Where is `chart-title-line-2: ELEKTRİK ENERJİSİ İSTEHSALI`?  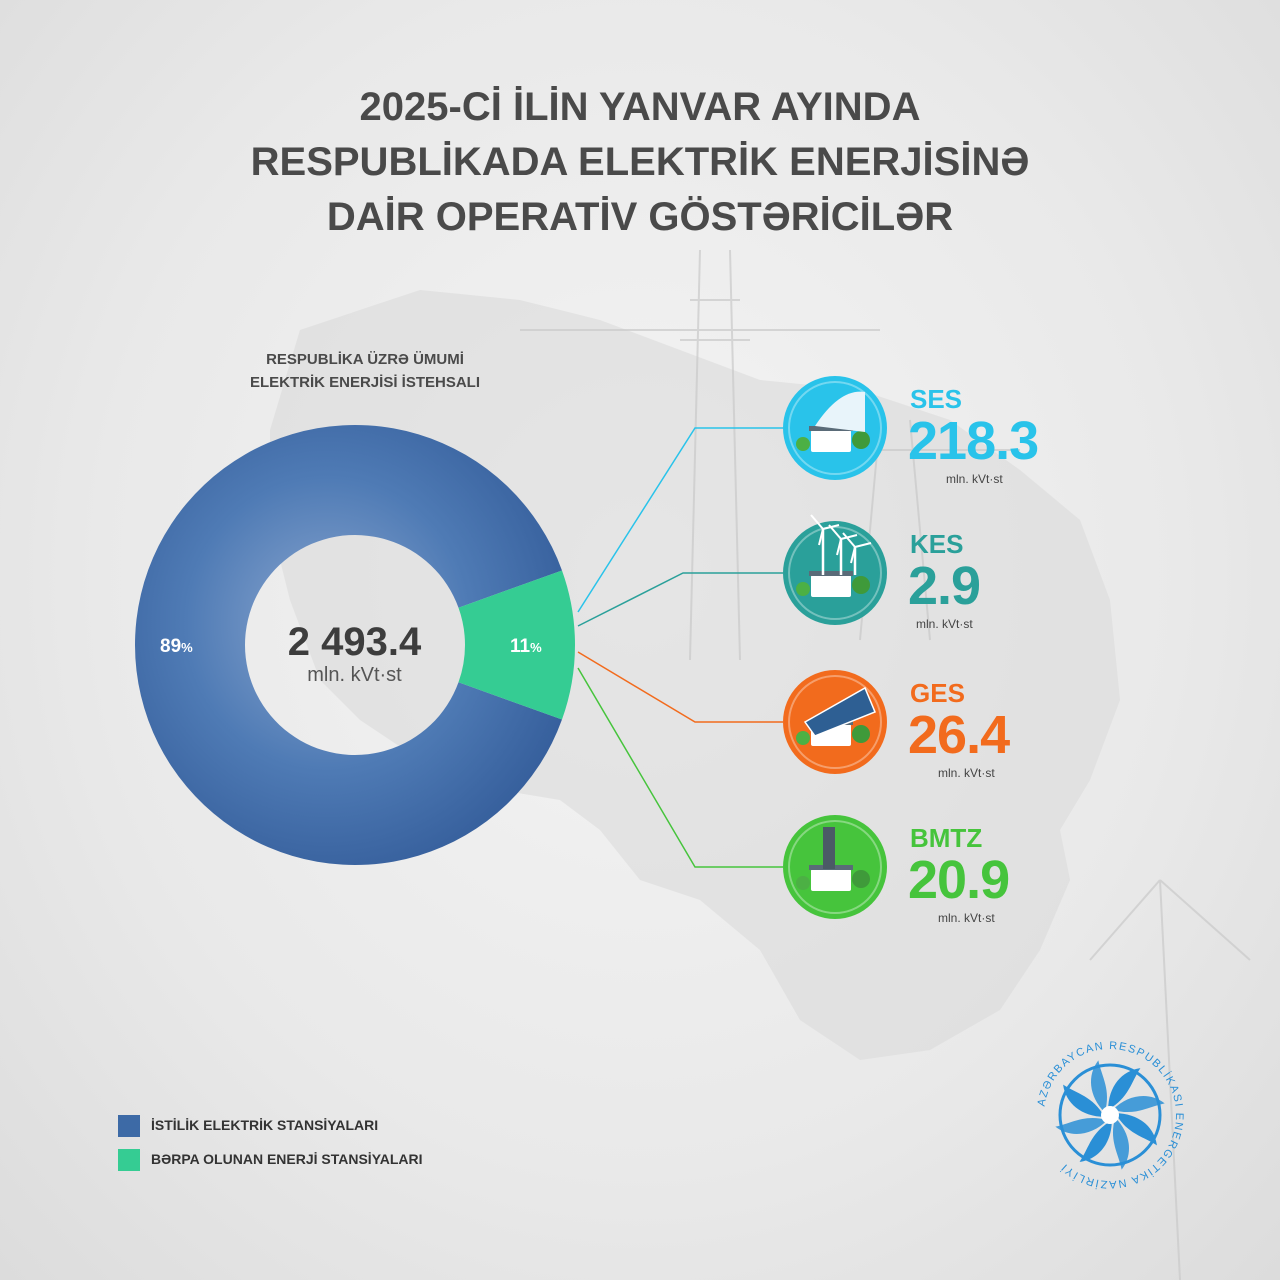
chart-title-line-2: ELEKTRİK ENERJİSİ İSTEHSALI is located at coordinates (365, 382).